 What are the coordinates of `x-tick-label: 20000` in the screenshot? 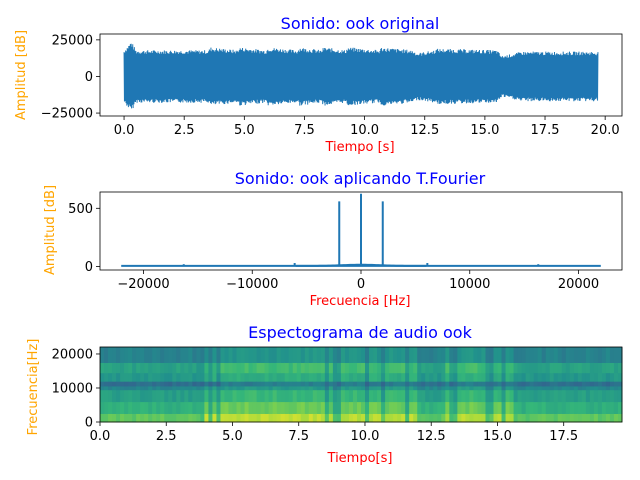 It's located at (578, 284).